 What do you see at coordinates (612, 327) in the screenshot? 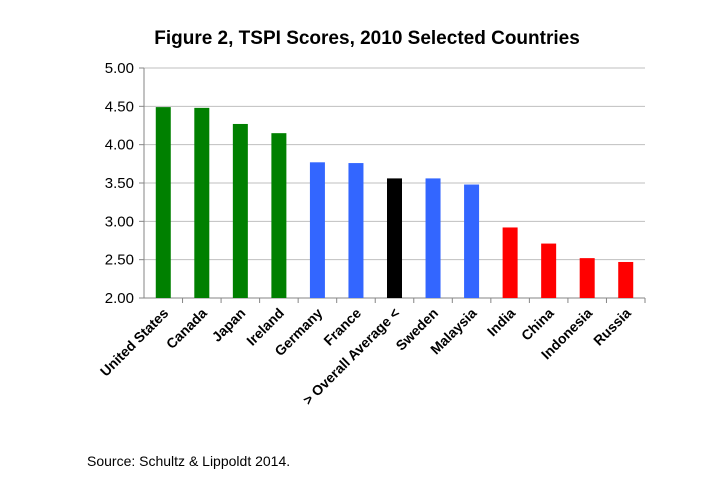
I see `x-category-label: Russia` at bounding box center [612, 327].